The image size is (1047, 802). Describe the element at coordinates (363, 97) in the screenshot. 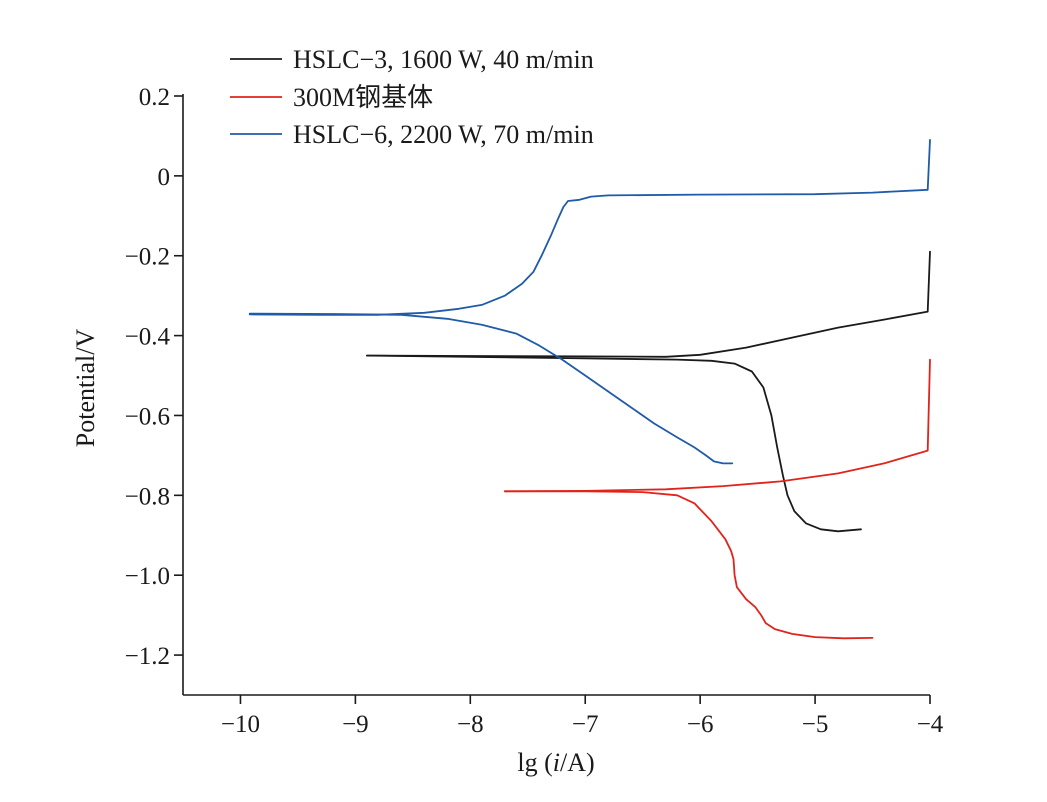

I see `legend-label: 300M钢基体` at that location.